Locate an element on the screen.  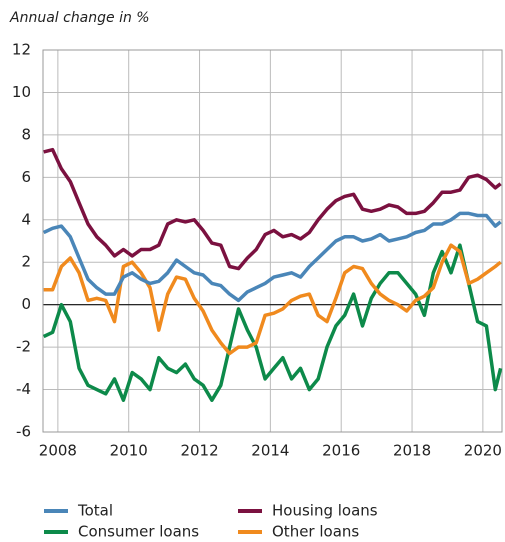
y-tick-label: 12 is located at coordinates (21, 50).